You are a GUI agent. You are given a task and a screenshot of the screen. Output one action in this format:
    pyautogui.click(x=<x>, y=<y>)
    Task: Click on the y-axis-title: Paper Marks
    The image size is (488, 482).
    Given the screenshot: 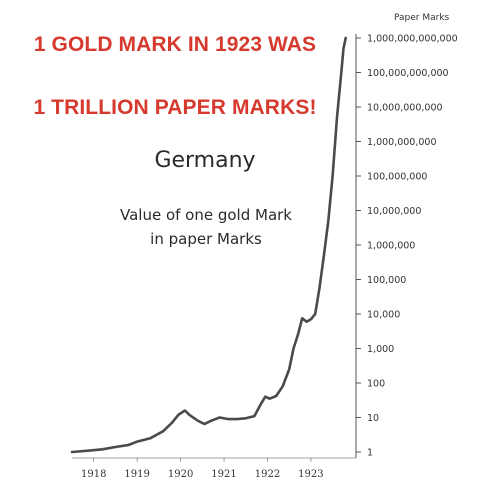 What is the action you would take?
    pyautogui.click(x=422, y=18)
    